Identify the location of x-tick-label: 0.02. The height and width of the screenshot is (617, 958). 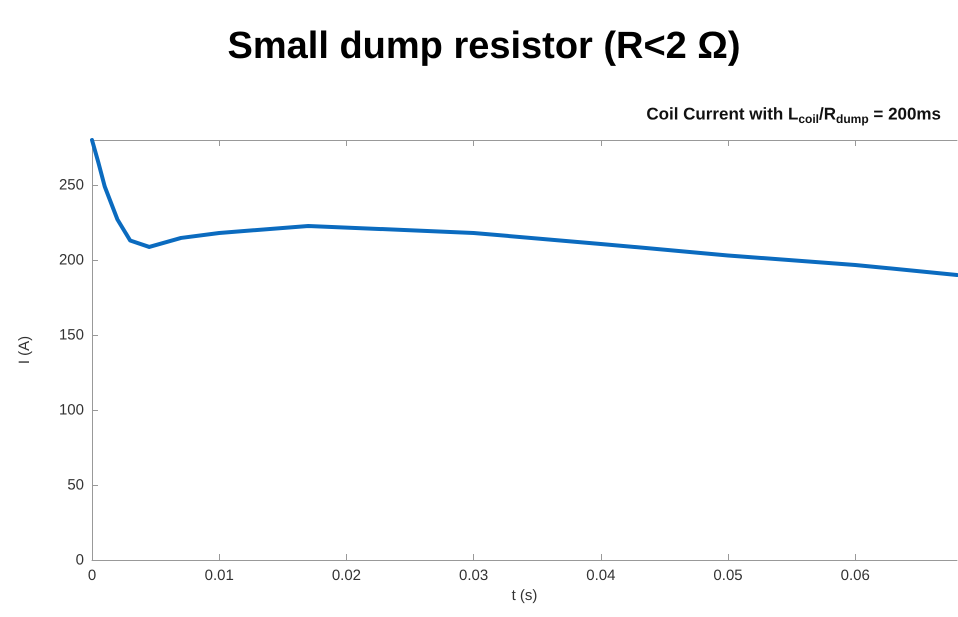
(347, 575).